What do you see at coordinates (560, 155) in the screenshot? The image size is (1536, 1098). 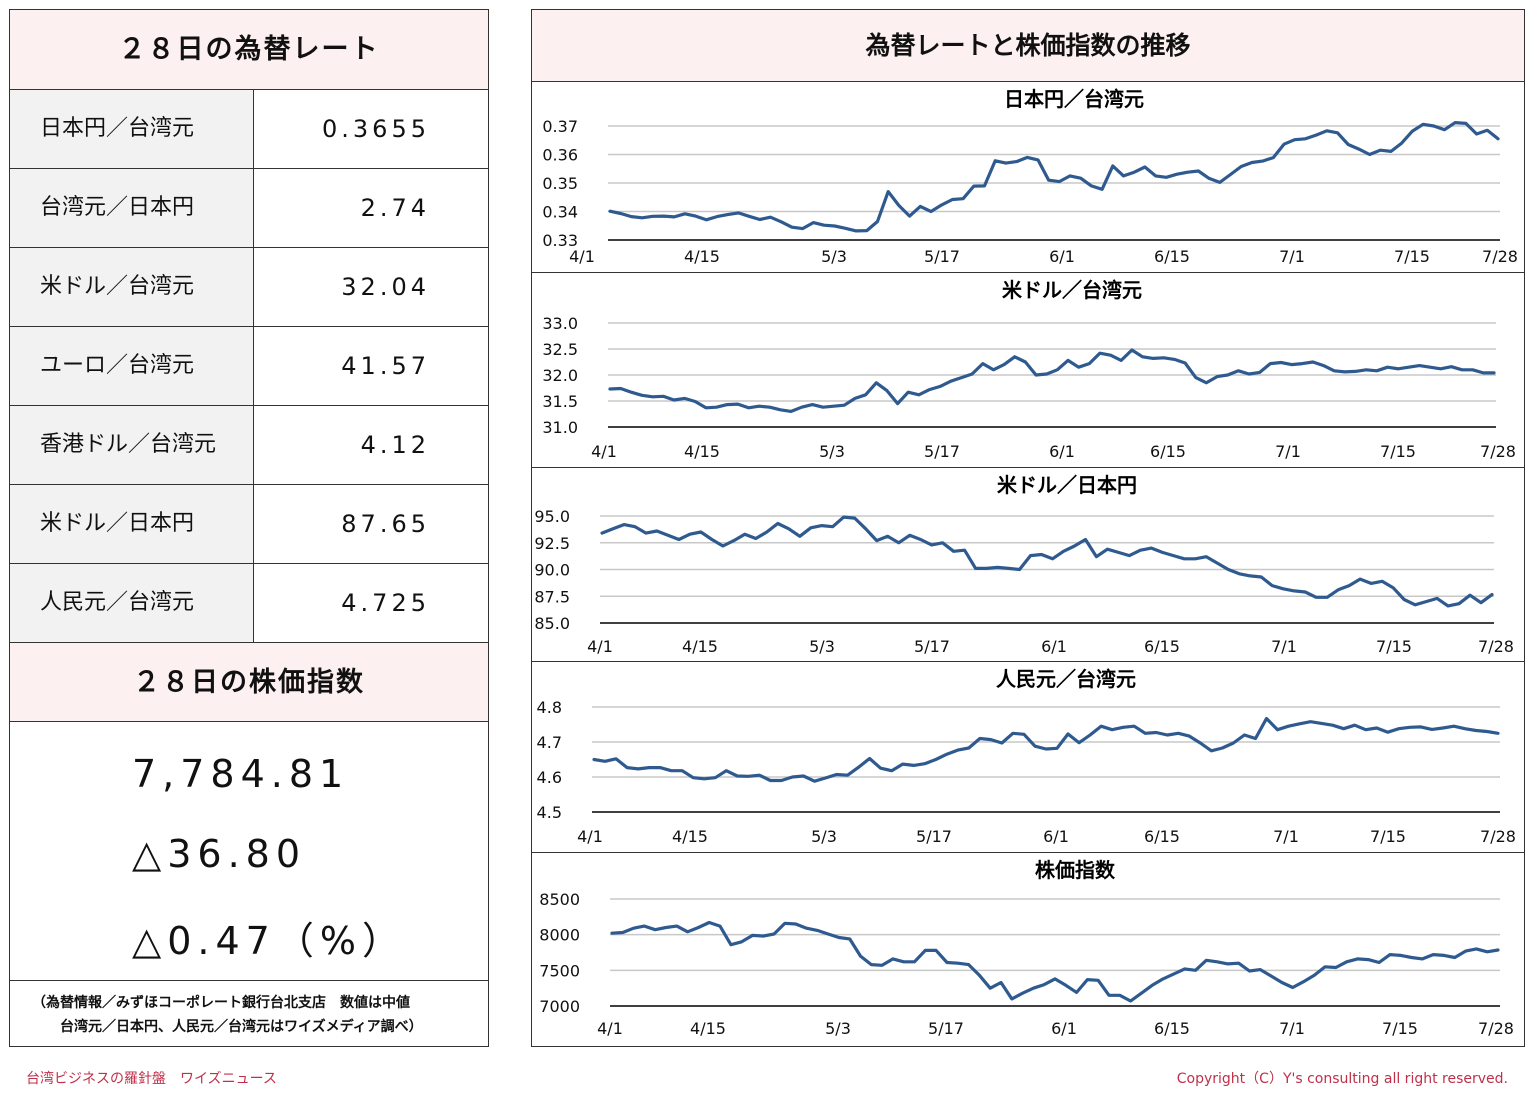 I see `y-tick-label: 0.36` at bounding box center [560, 155].